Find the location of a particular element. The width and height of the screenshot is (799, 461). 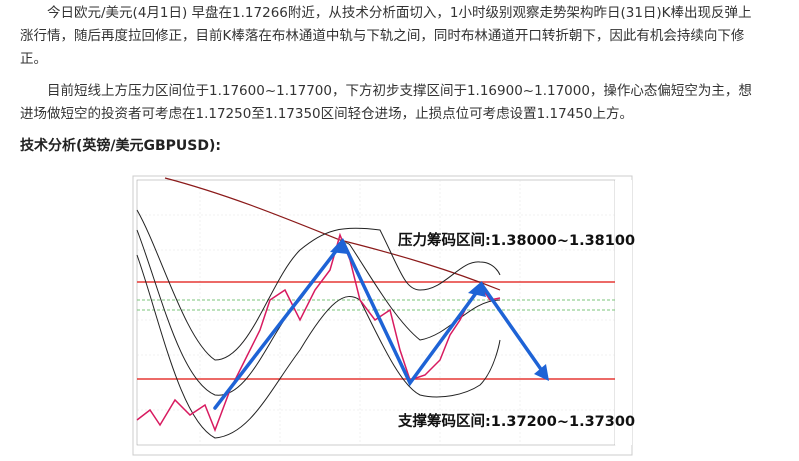

chart-annotation: 压力筹码区间:1.38000~1.38100 is located at coordinates (516, 240).